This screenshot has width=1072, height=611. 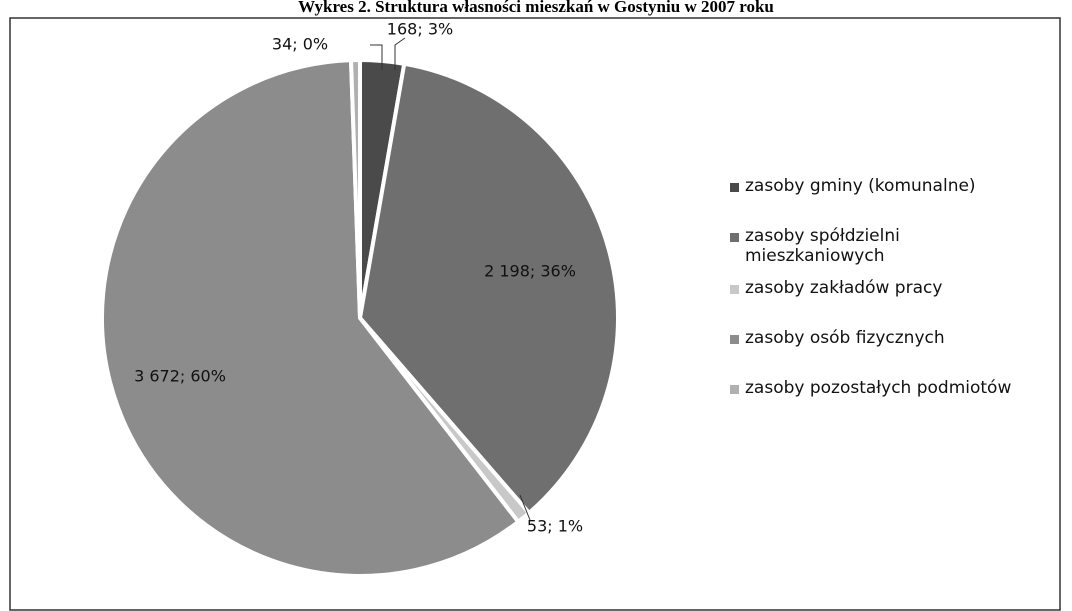 What do you see at coordinates (895, 403) in the screenshot?
I see `legend-item: zasoby pozostałych podmiotów` at bounding box center [895, 403].